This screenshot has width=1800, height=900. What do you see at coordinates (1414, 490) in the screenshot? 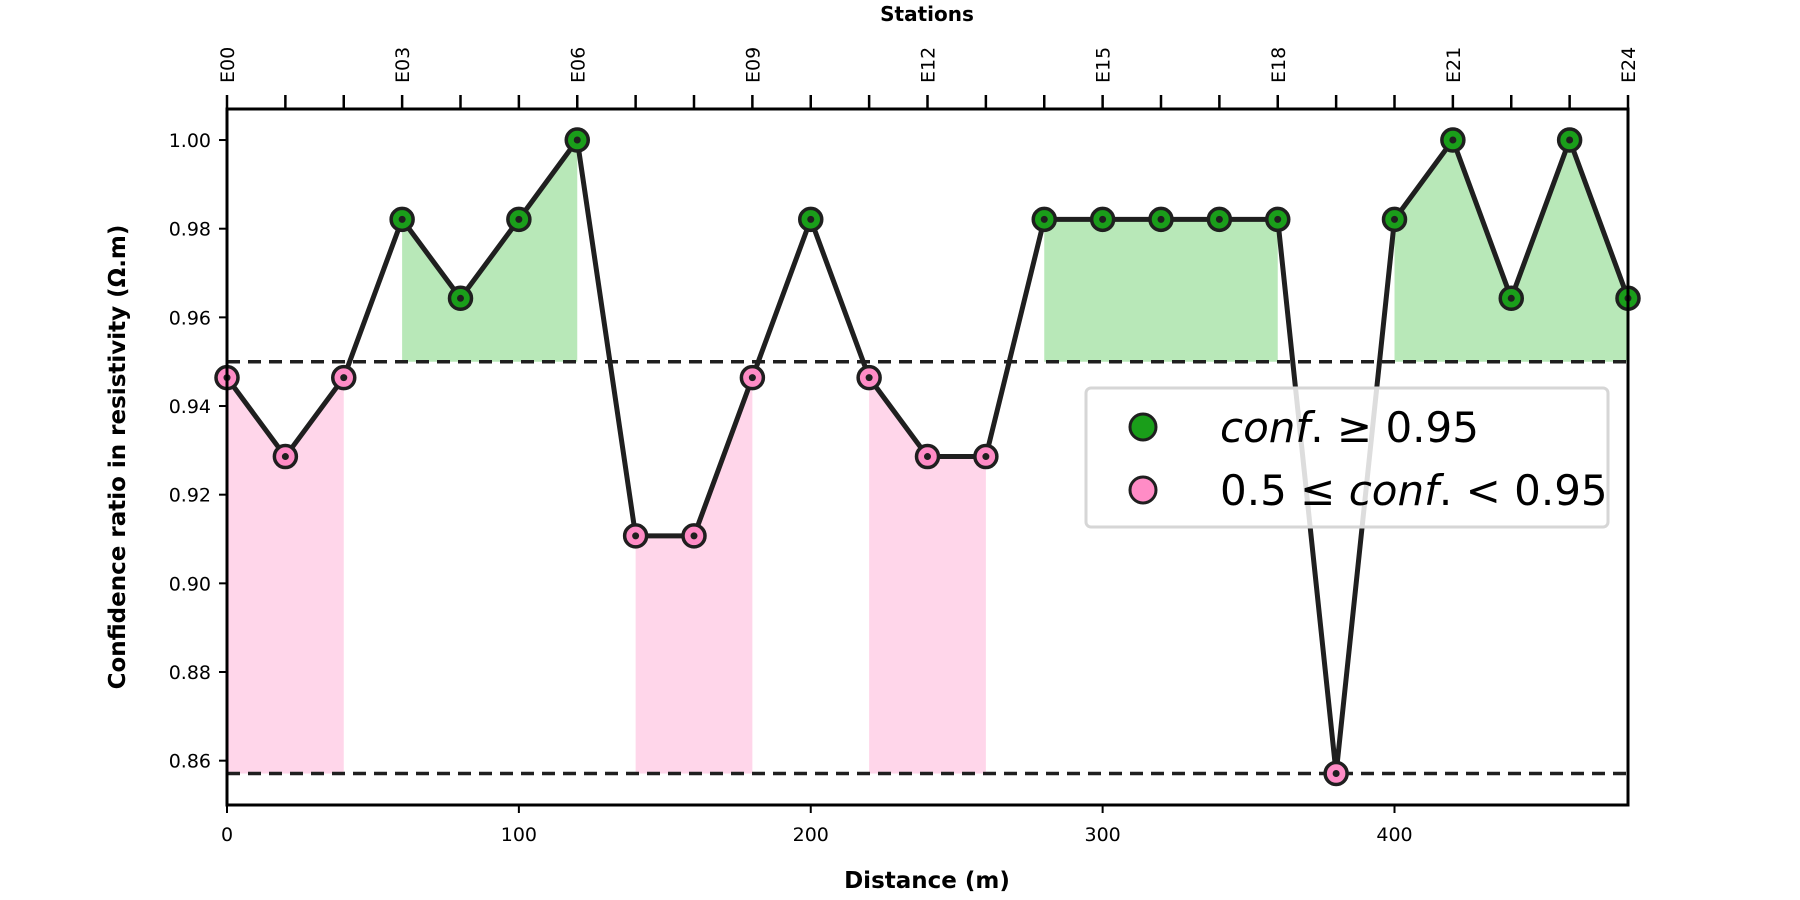
I see `legend-label-low: 0.5 ≤ conf. < 0.95` at bounding box center [1414, 490].